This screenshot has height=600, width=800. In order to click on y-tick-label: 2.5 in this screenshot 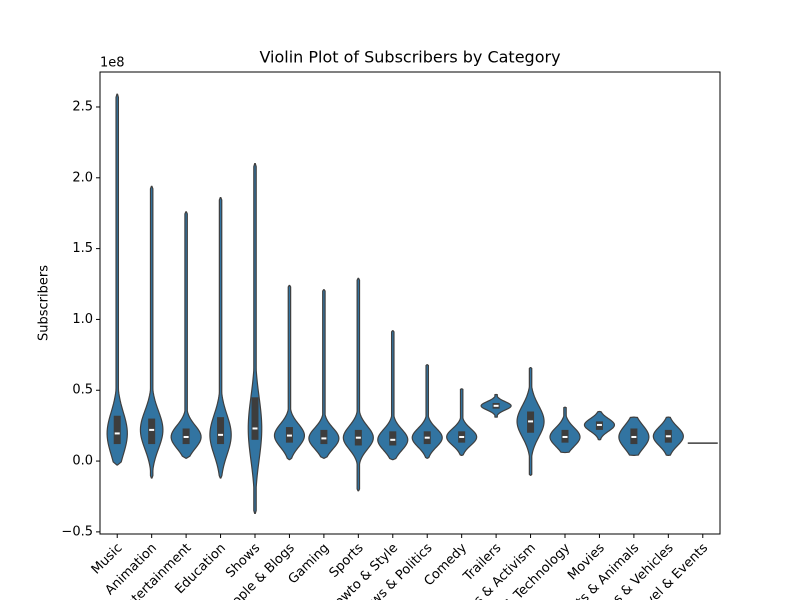, I will do `click(82, 106)`.